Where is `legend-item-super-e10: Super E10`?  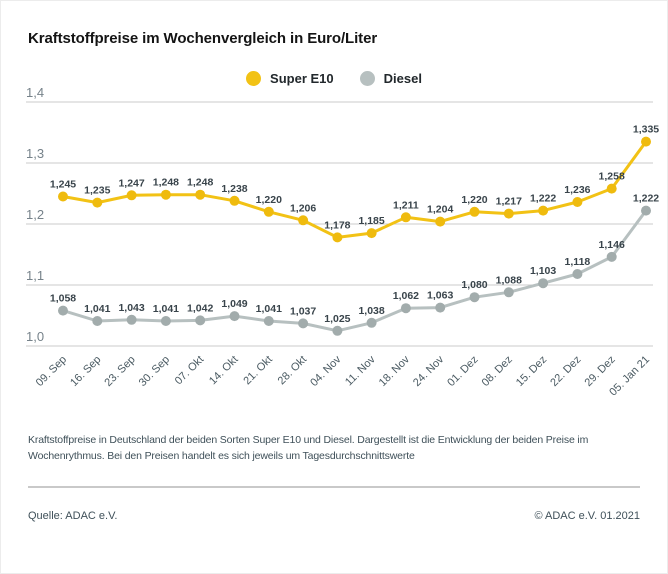 legend-item-super-e10: Super E10 is located at coordinates (290, 78).